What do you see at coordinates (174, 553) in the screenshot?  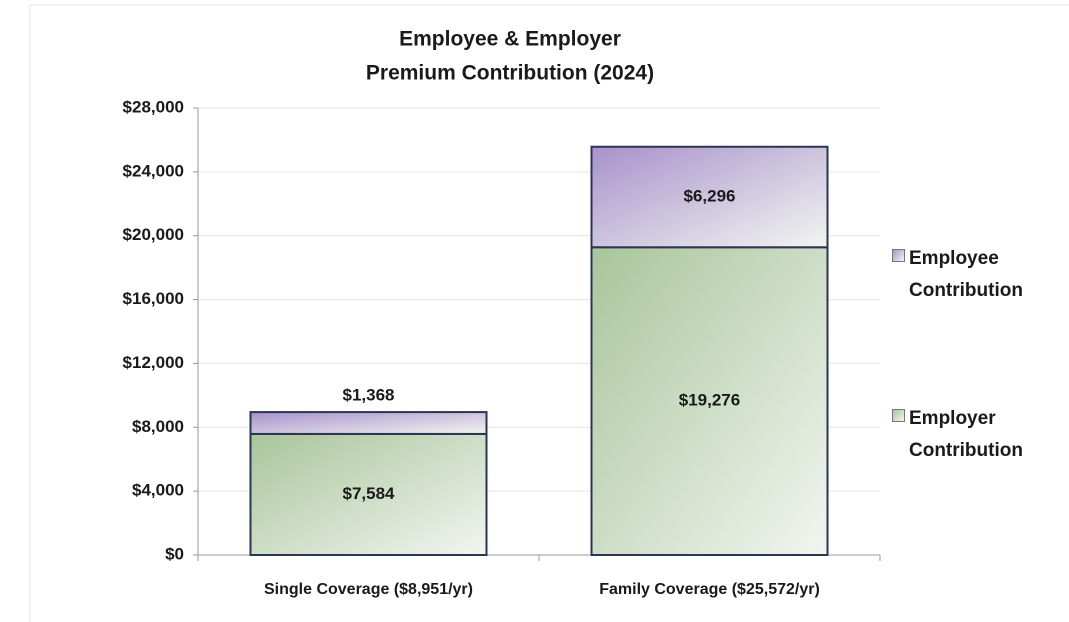 I see `y-tick-label: $0` at bounding box center [174, 553].